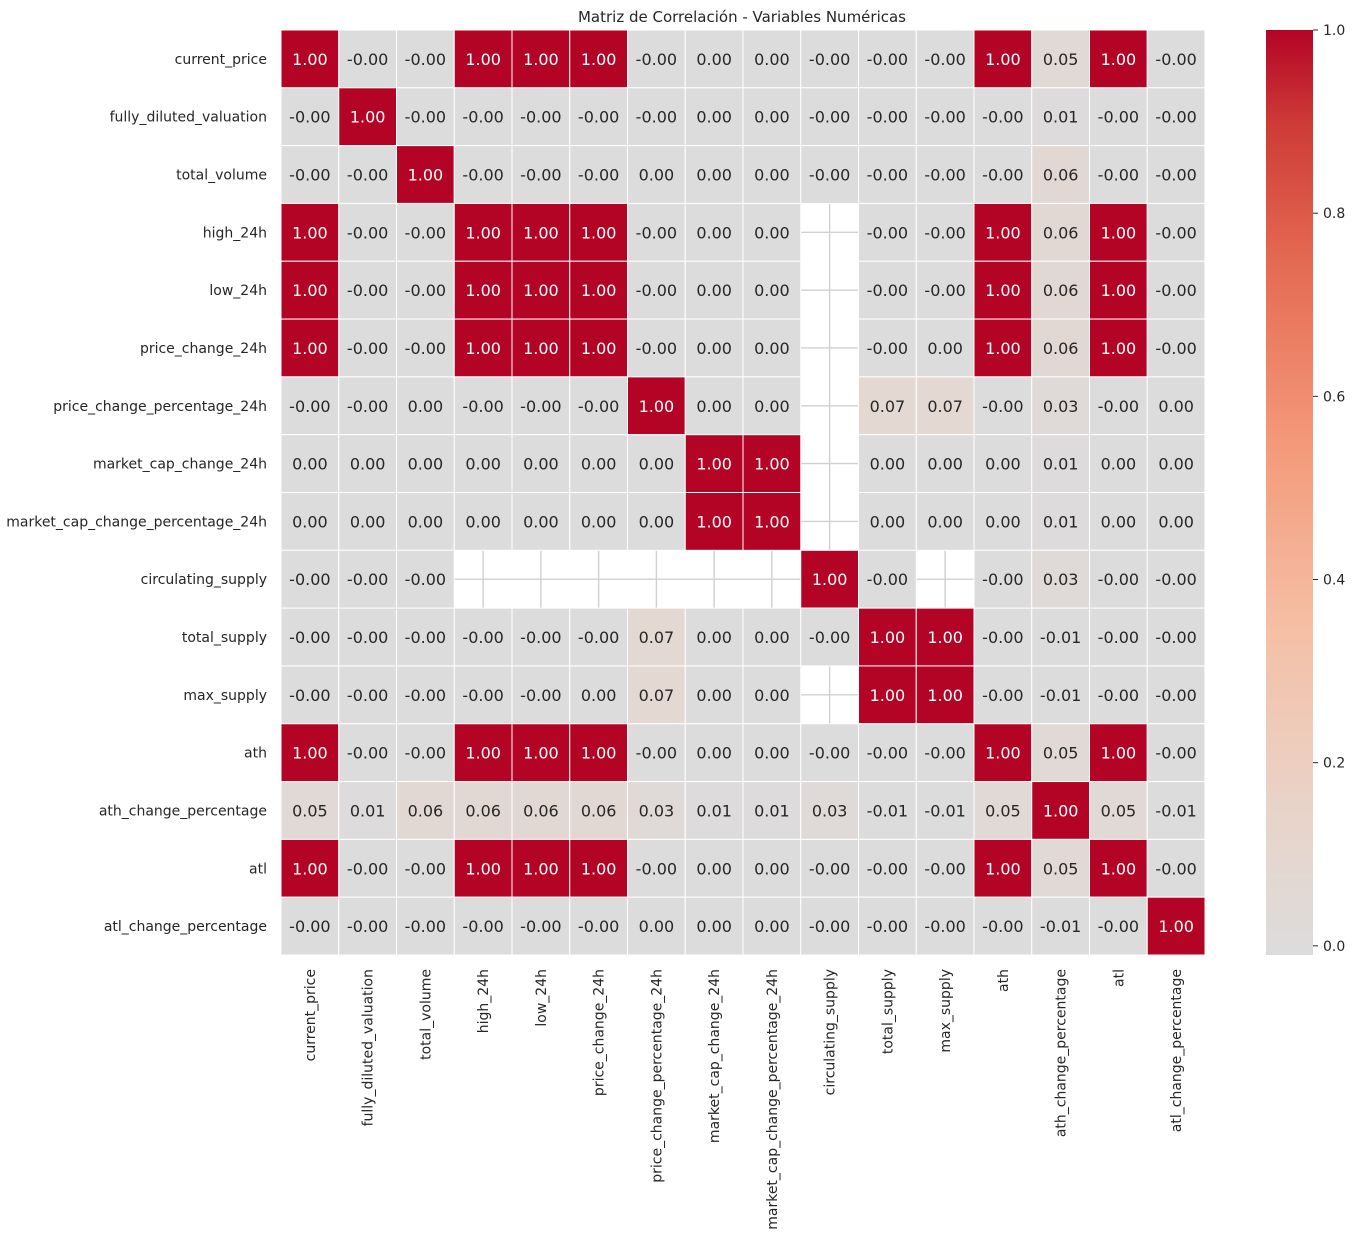 Image resolution: width=1357 pixels, height=1234 pixels. Describe the element at coordinates (1061, 290) in the screenshot. I see `cell-value-label: 0.06` at that location.